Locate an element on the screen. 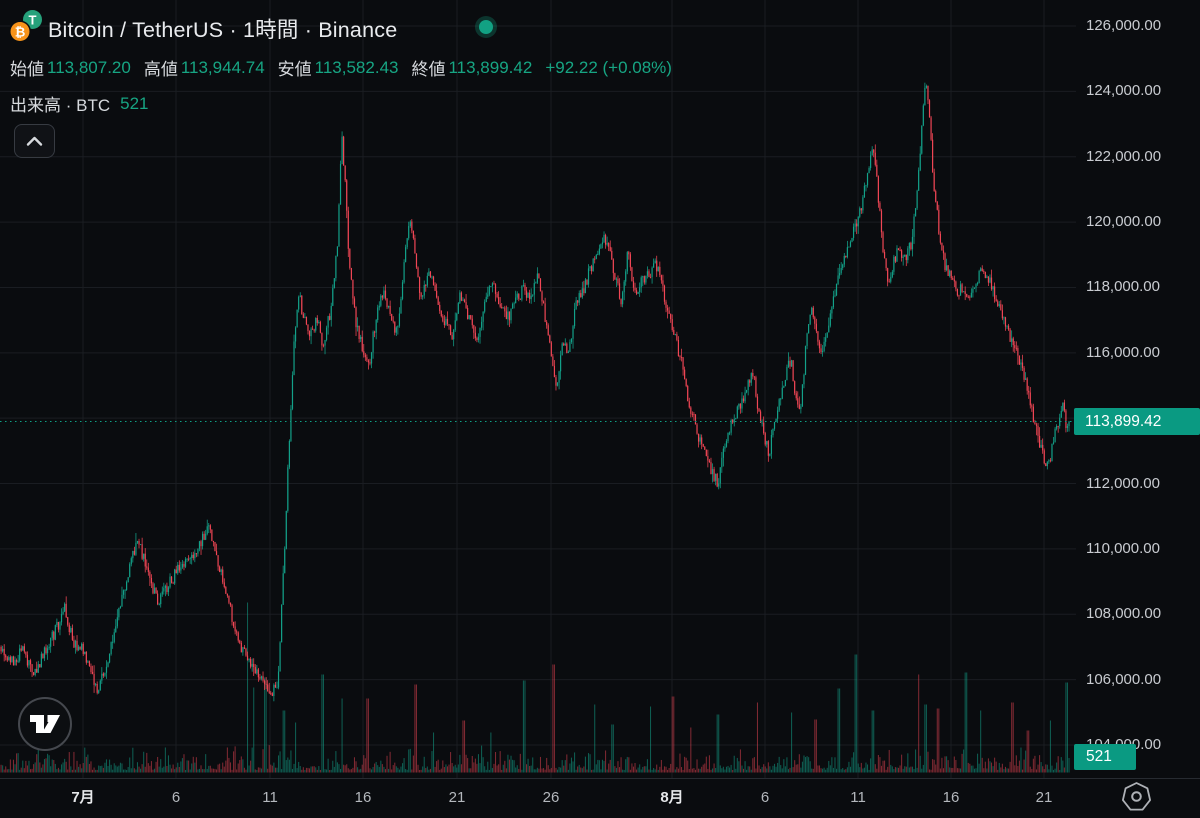 This screenshot has width=1200, height=818. ohlc-close: 終値 113,899.42 is located at coordinates (471, 67).